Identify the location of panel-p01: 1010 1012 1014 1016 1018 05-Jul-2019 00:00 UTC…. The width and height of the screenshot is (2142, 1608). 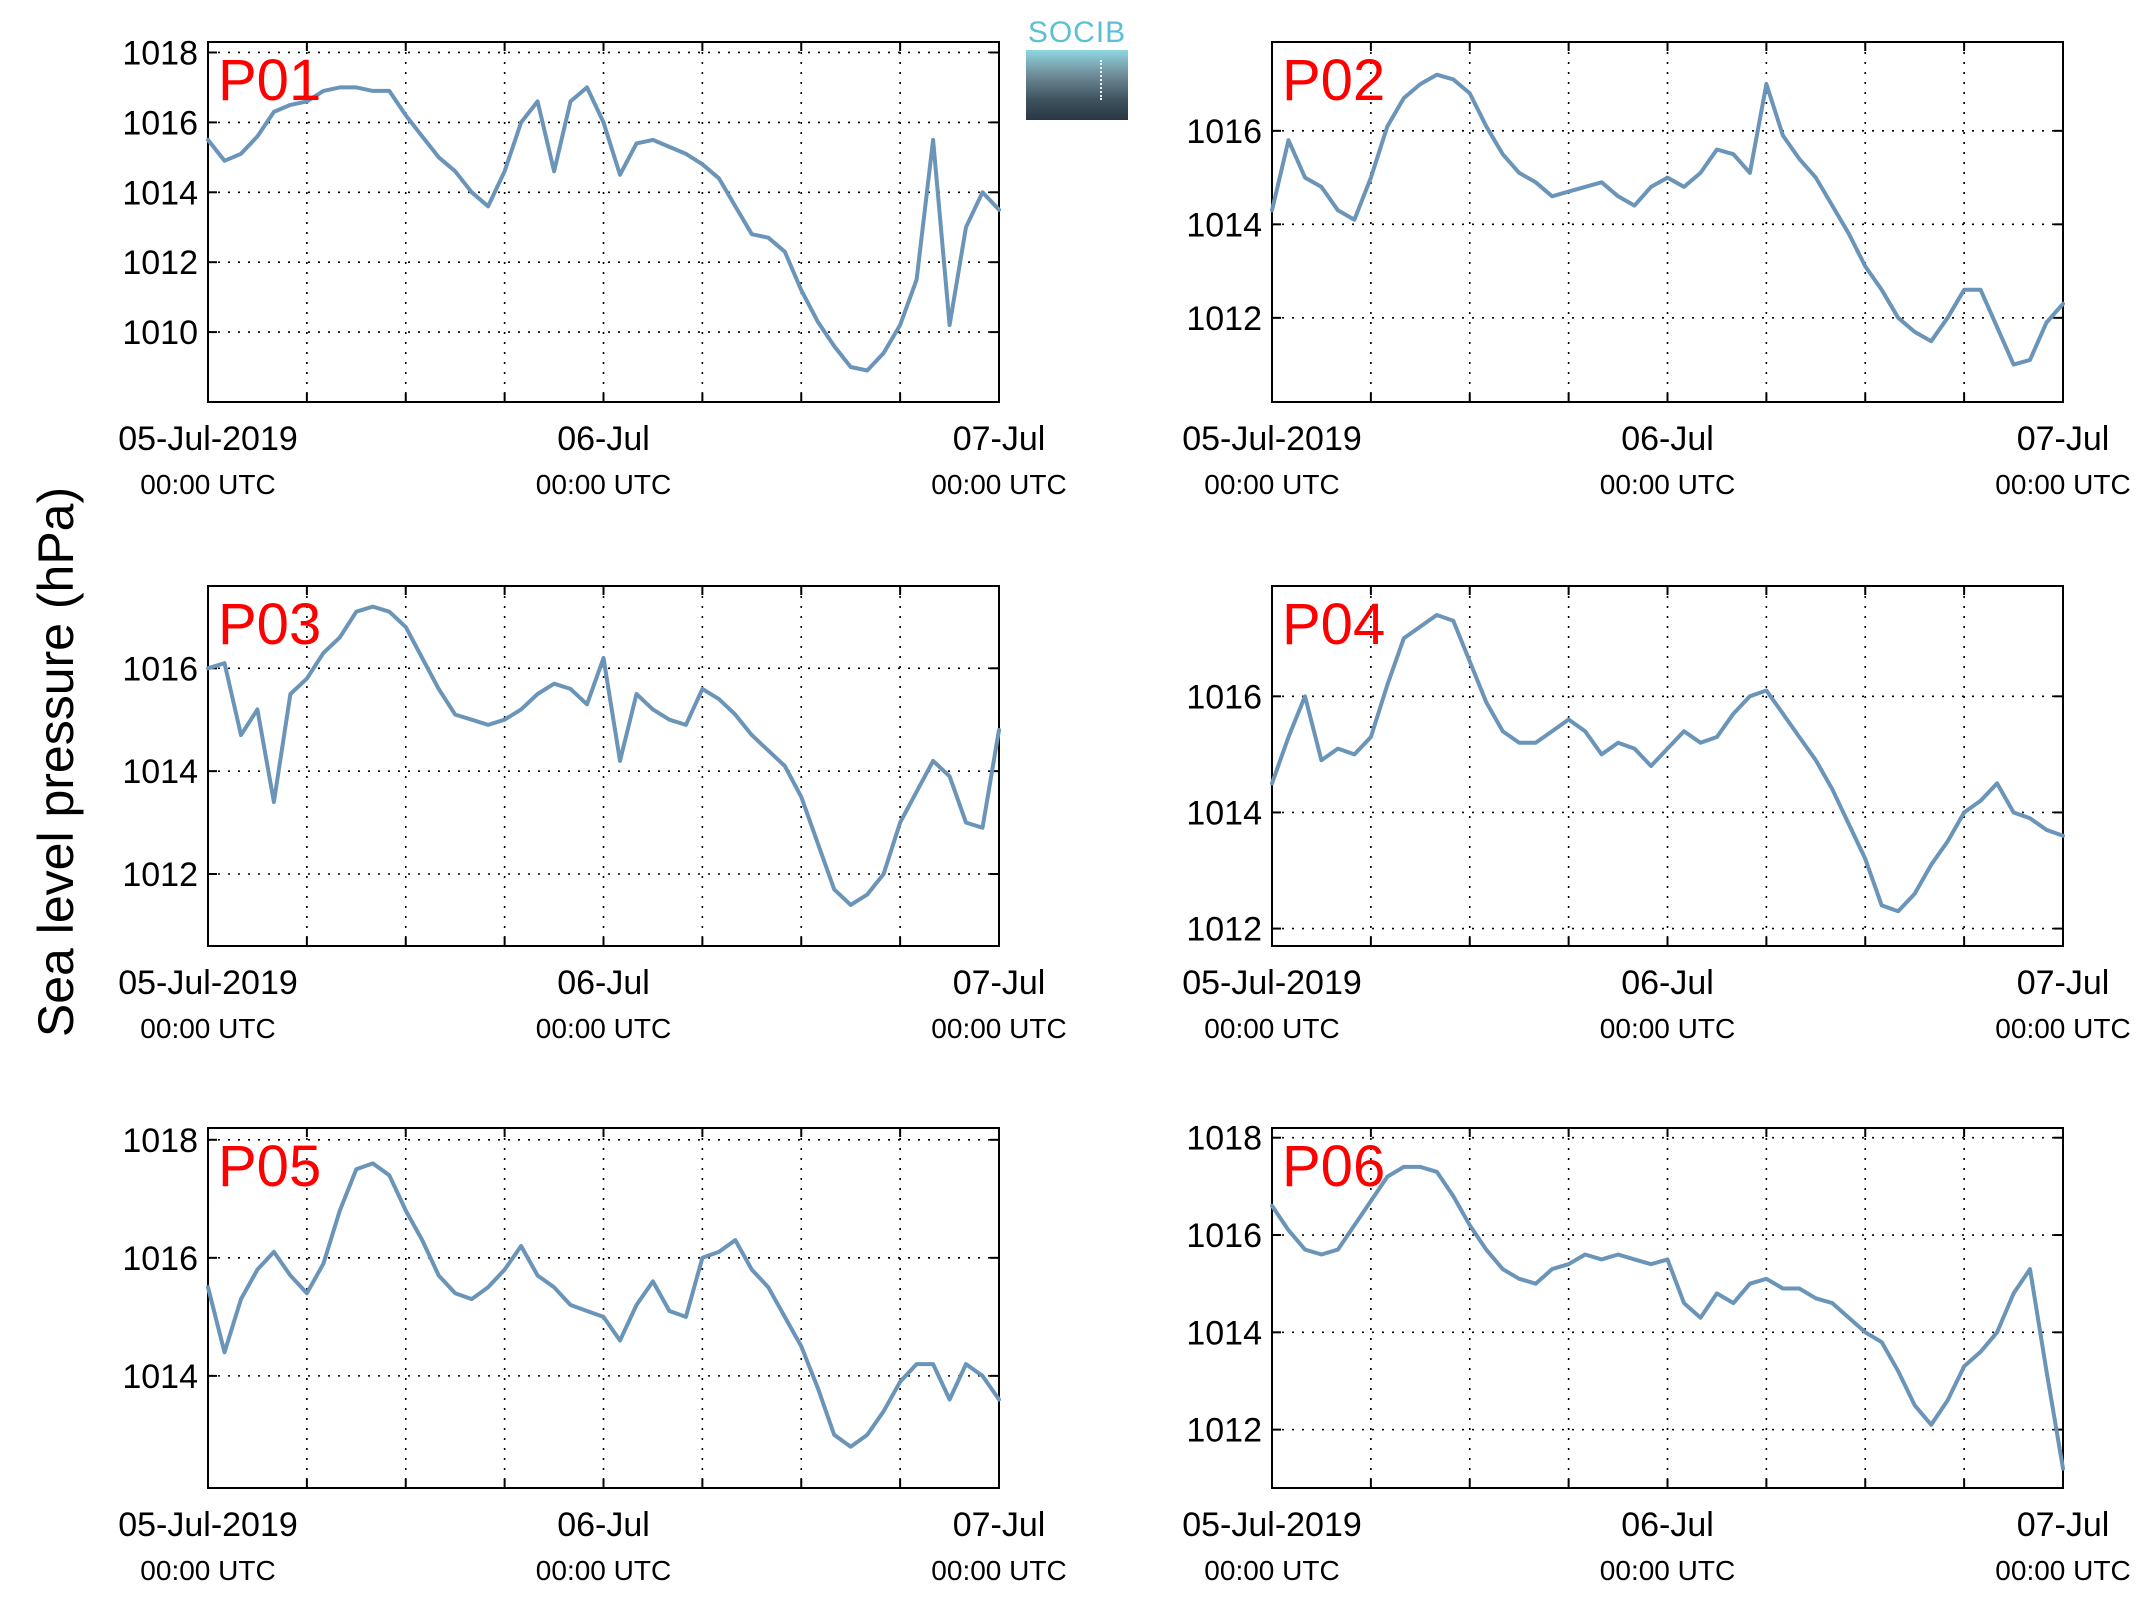
(592, 267).